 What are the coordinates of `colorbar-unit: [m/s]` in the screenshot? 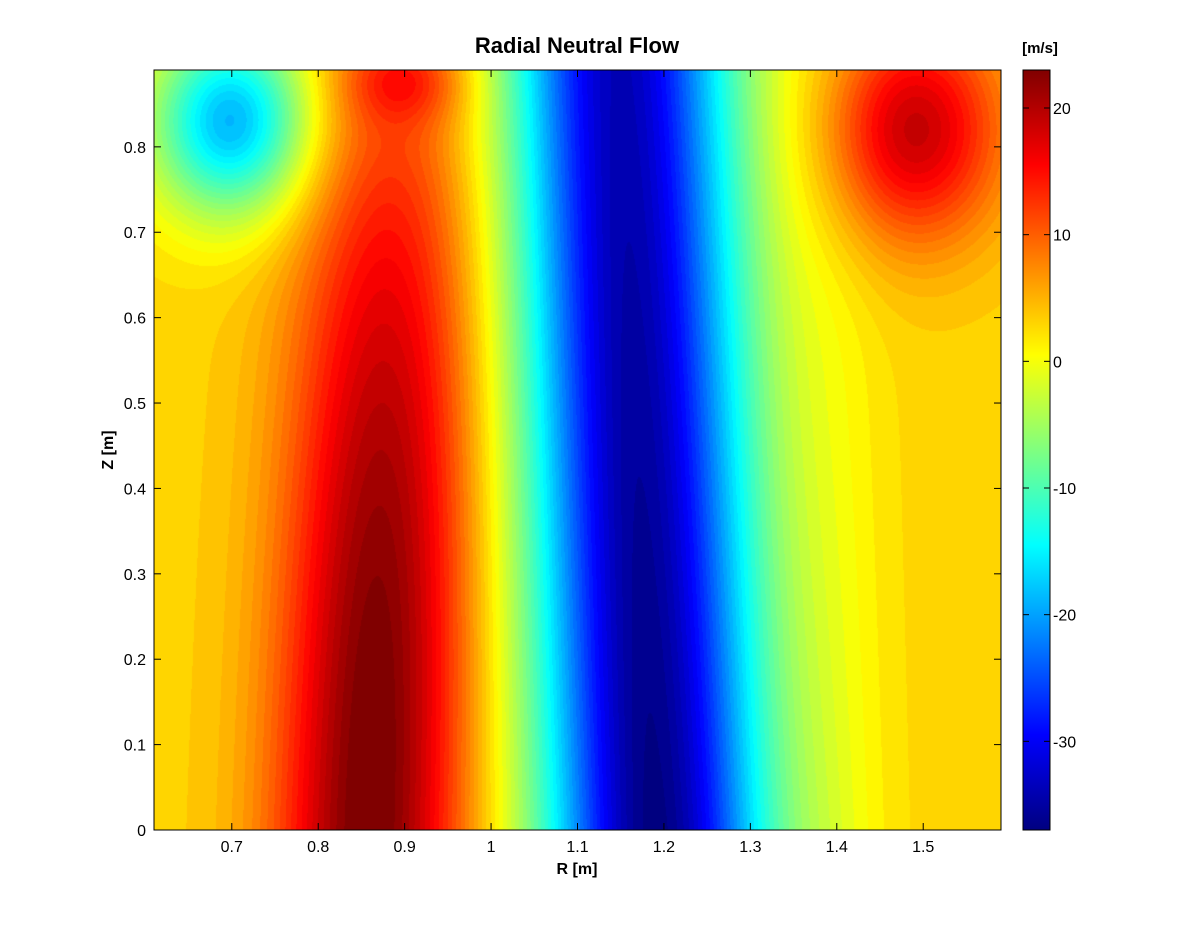 It's located at (1040, 48).